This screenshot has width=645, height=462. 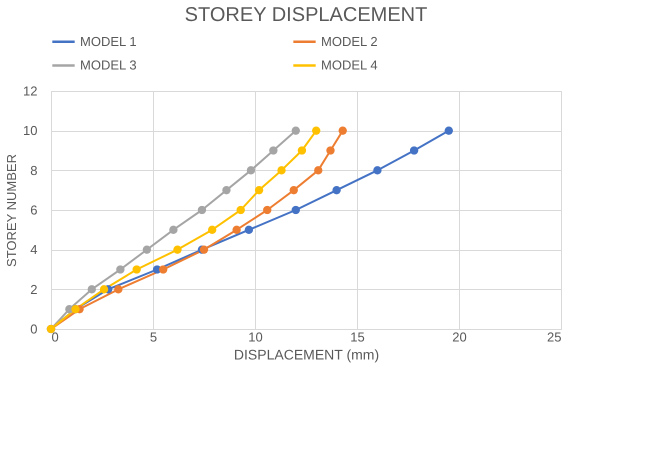 I want to click on legend-label: MODEL 1, so click(x=108, y=41).